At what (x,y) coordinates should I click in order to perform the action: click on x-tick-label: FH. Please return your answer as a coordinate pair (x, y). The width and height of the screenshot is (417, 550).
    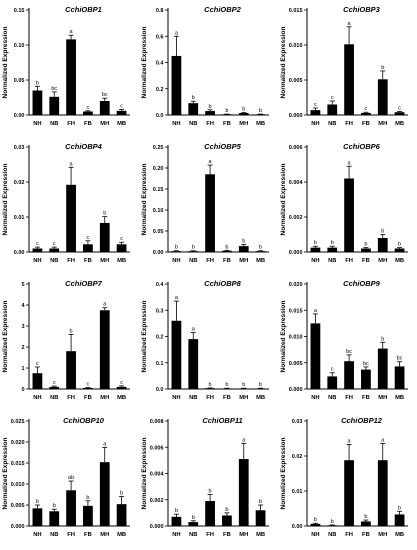
    Looking at the image, I should click on (71, 124).